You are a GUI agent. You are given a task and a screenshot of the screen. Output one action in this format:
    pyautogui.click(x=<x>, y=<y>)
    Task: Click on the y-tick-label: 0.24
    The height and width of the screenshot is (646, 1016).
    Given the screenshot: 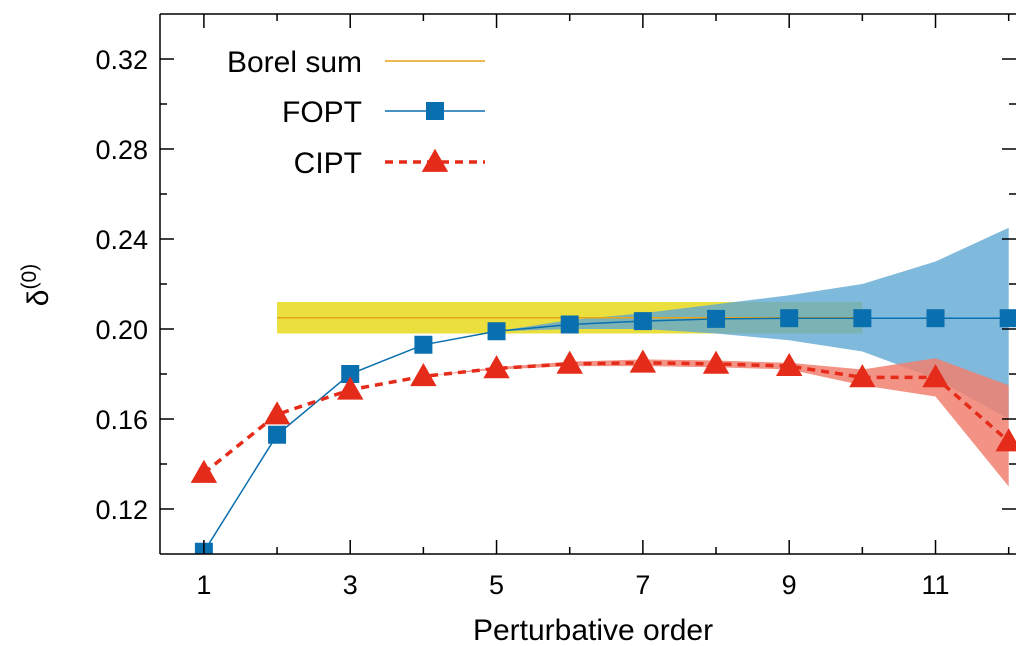 What is the action you would take?
    pyautogui.click(x=121, y=240)
    